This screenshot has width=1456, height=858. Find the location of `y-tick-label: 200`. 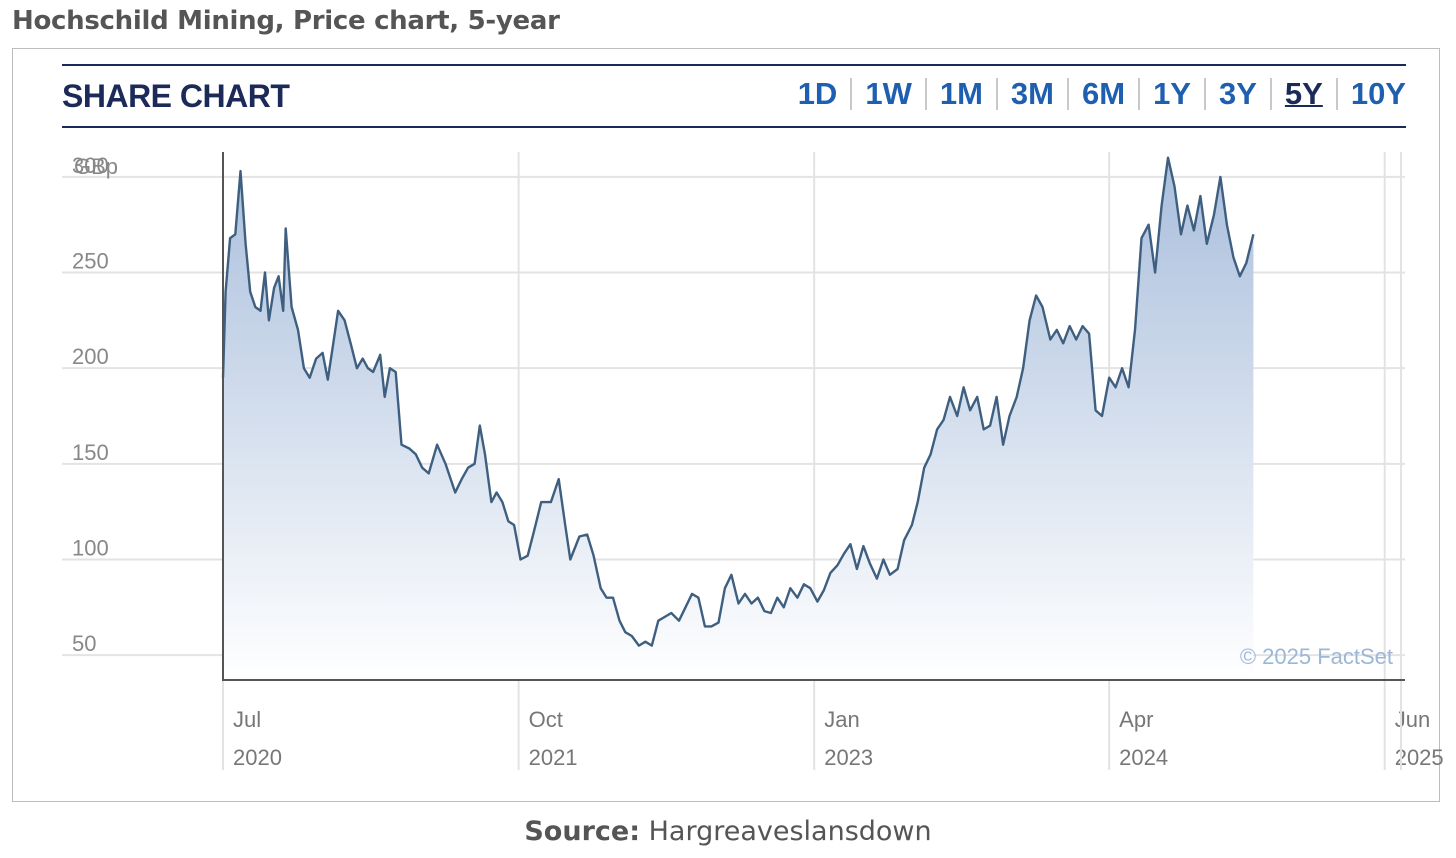

y-tick-label: 200 is located at coordinates (90, 356).